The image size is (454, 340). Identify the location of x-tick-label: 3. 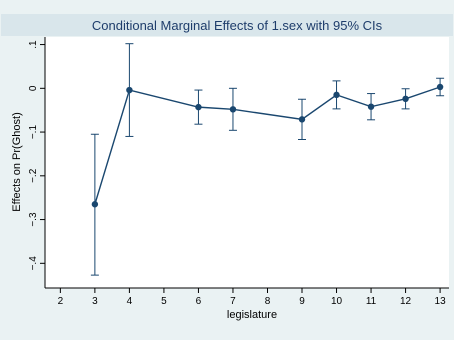
(95, 301).